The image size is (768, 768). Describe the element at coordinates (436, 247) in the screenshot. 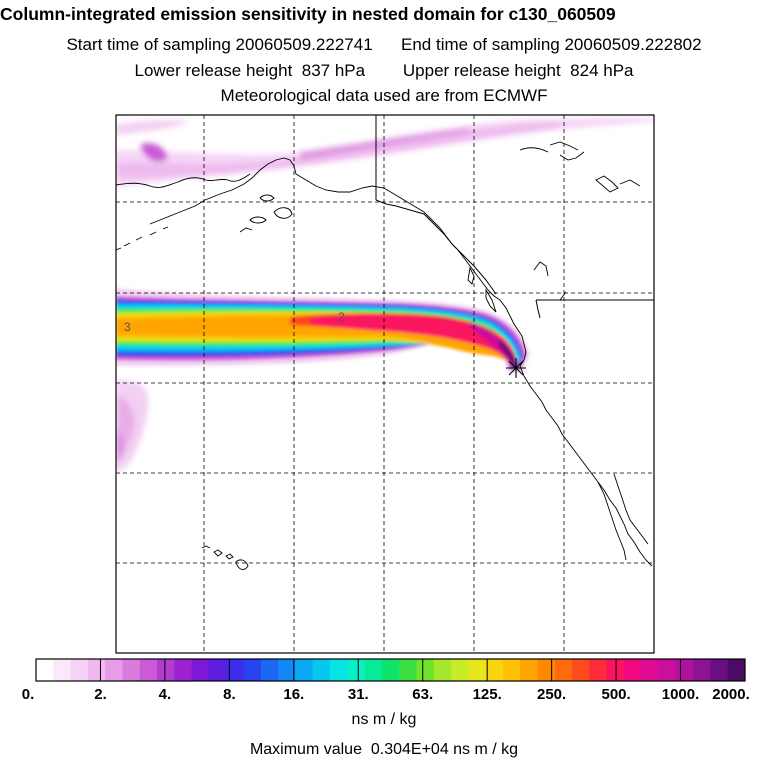

I see `alaska-panhandle-border` at that location.